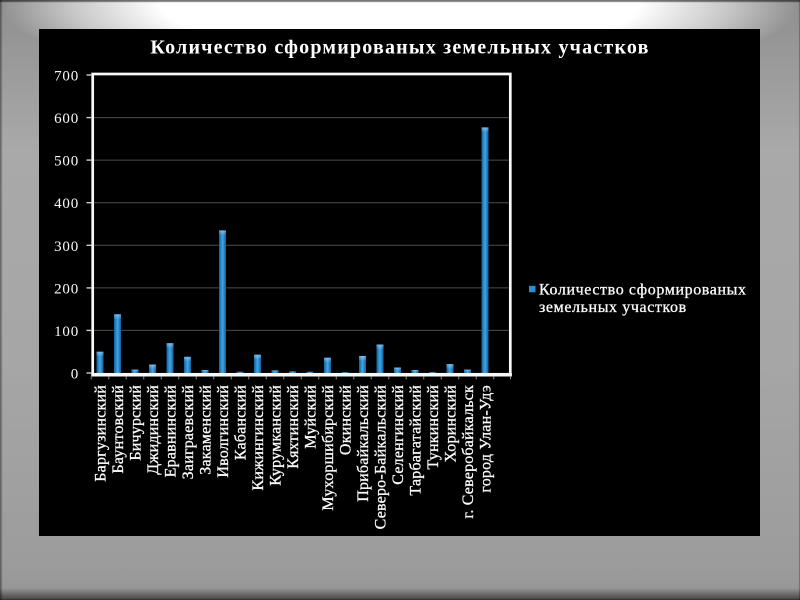  I want to click on svg-text: Заиграевский, so click(188, 432).